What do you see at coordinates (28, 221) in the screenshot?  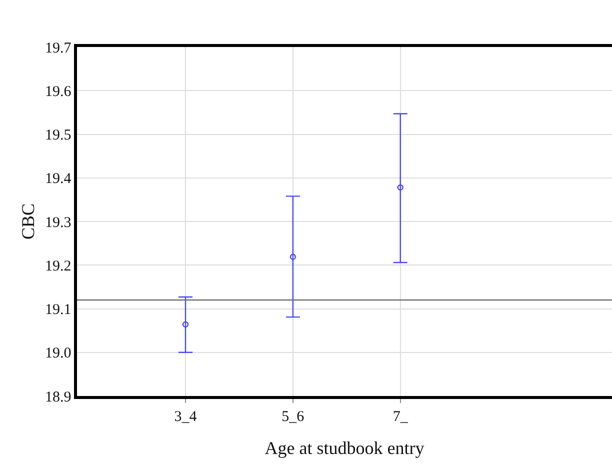 I see `y-axis-title: CBC` at bounding box center [28, 221].